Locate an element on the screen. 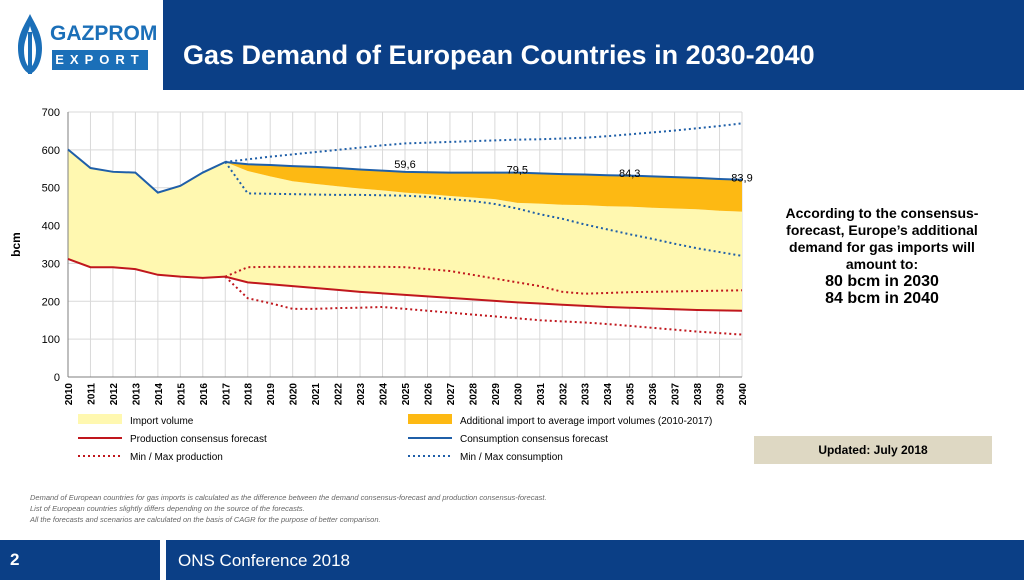 This screenshot has width=1024, height=580. company-logo: GAZPROM EXPORT is located at coordinates (81, 45).